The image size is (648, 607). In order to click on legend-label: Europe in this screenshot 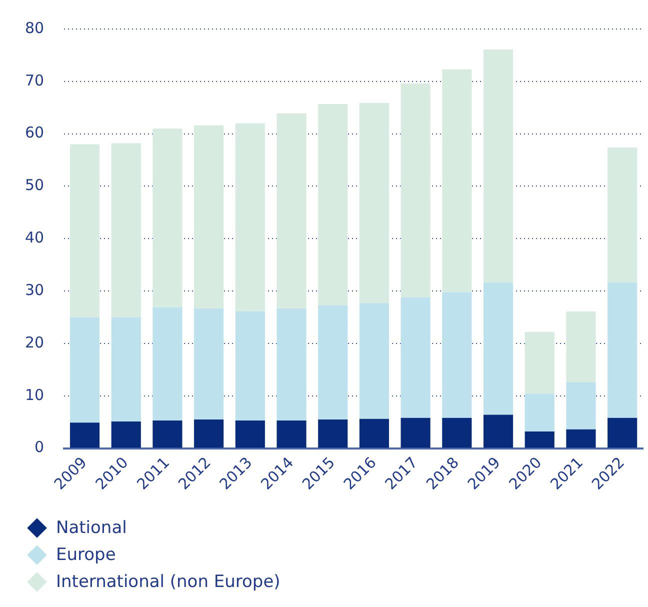, I will do `click(86, 554)`.